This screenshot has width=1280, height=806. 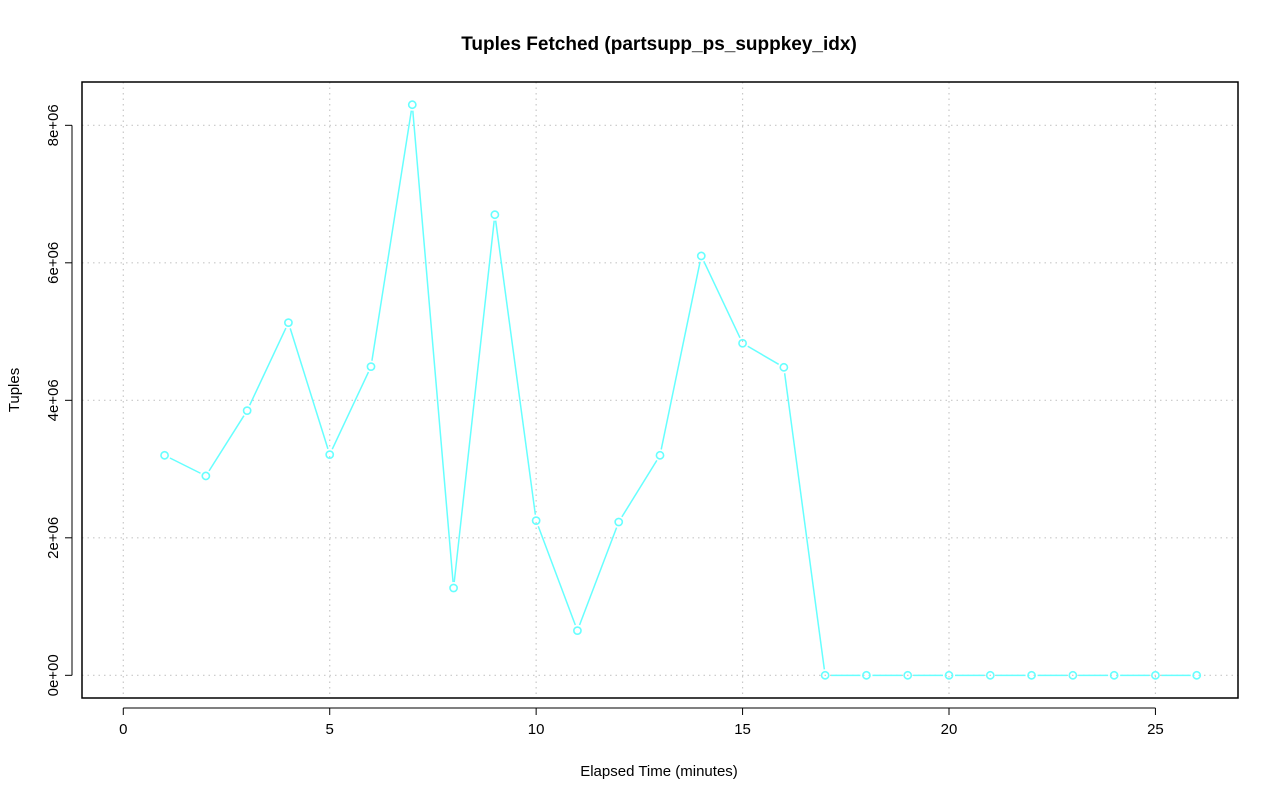 I want to click on x-tick-label: 20, so click(x=949, y=729).